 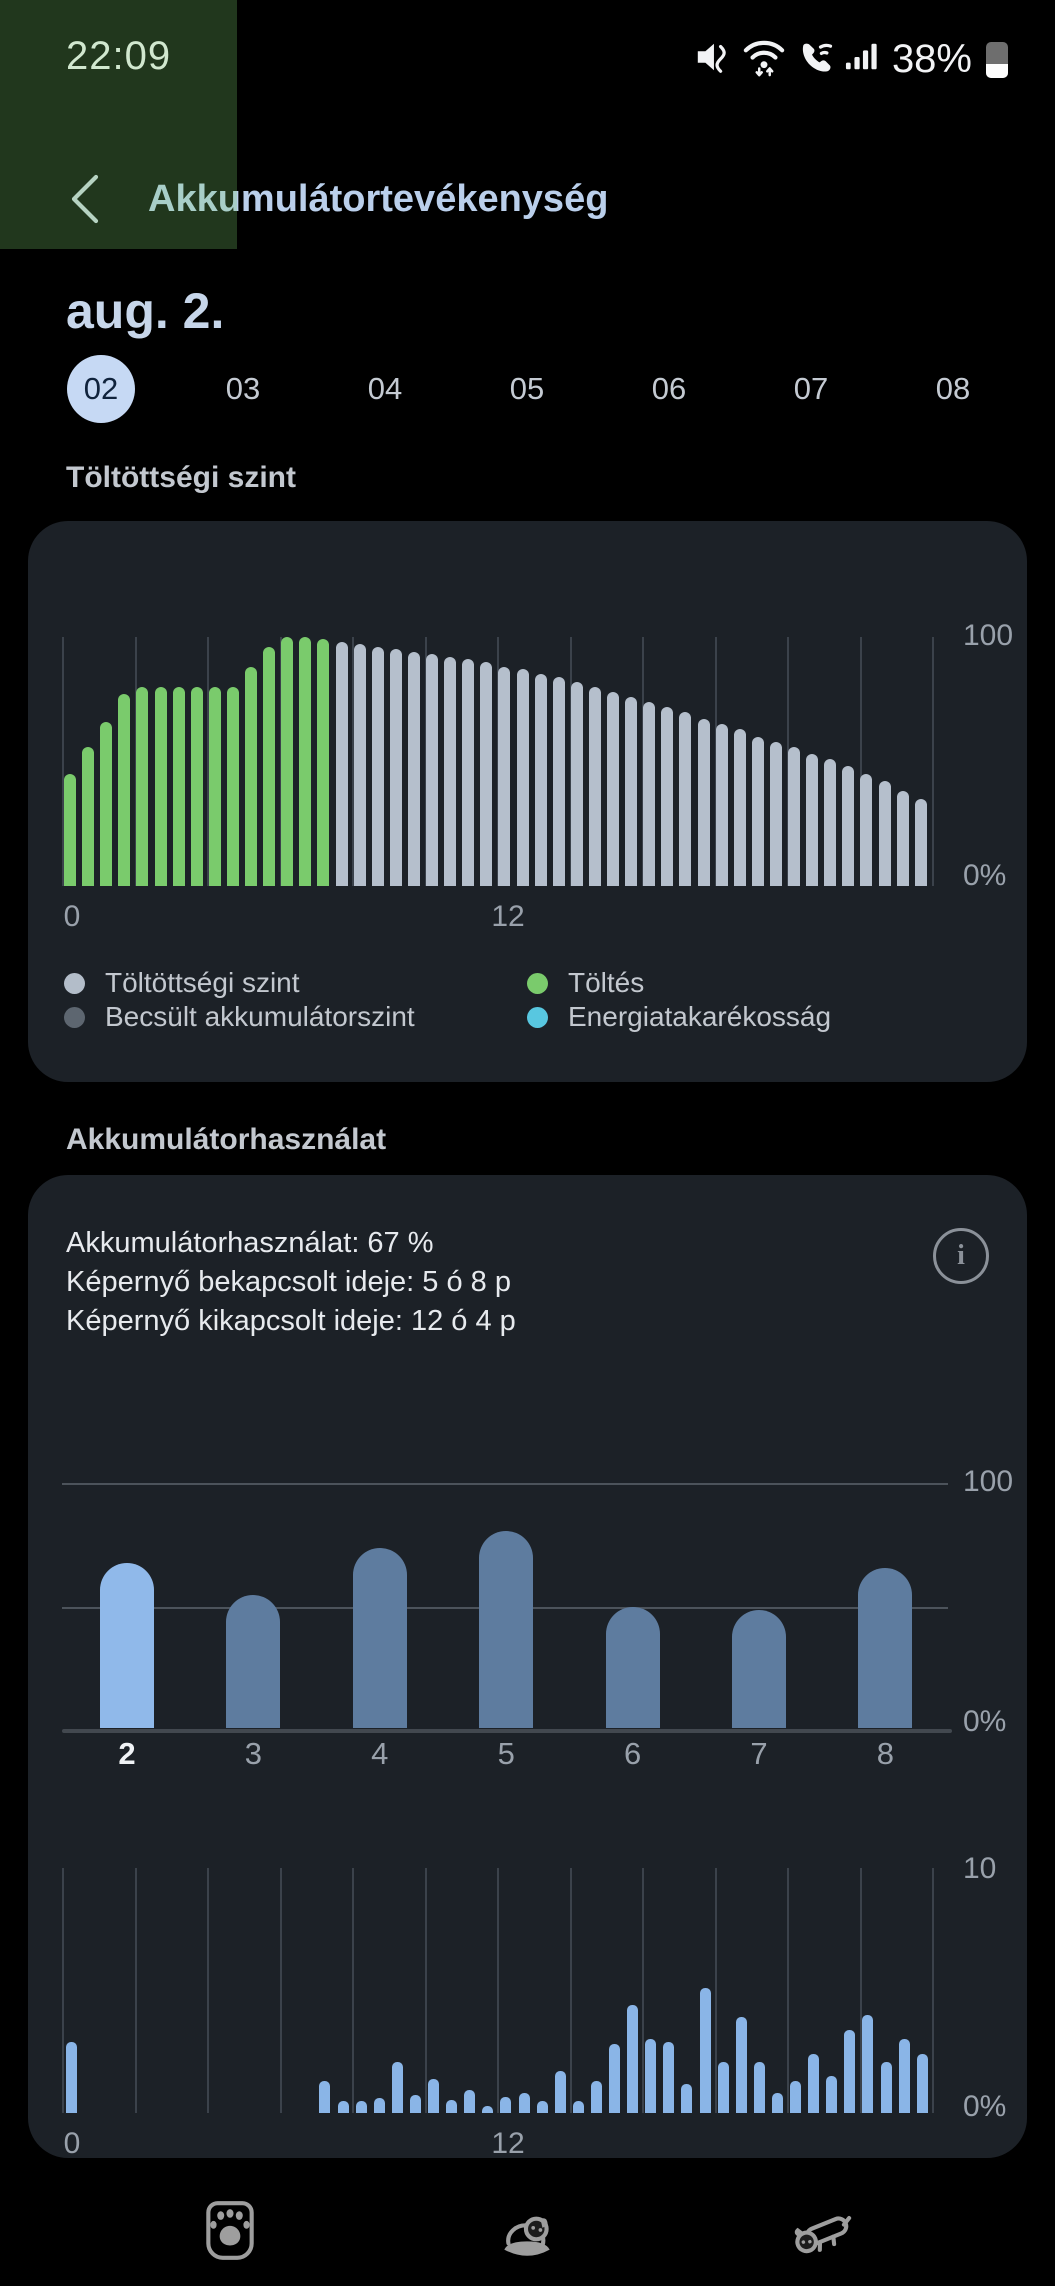 What do you see at coordinates (764, 59) in the screenshot?
I see `wifi-arrows-icon` at bounding box center [764, 59].